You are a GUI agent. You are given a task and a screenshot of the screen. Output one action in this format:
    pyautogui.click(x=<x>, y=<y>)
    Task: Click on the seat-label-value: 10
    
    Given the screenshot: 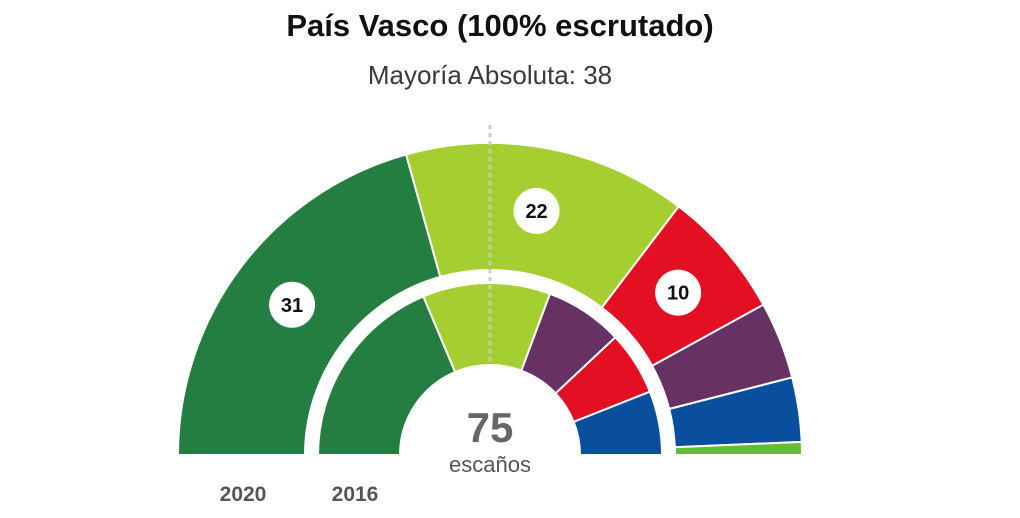 What is the action you would take?
    pyautogui.click(x=678, y=294)
    